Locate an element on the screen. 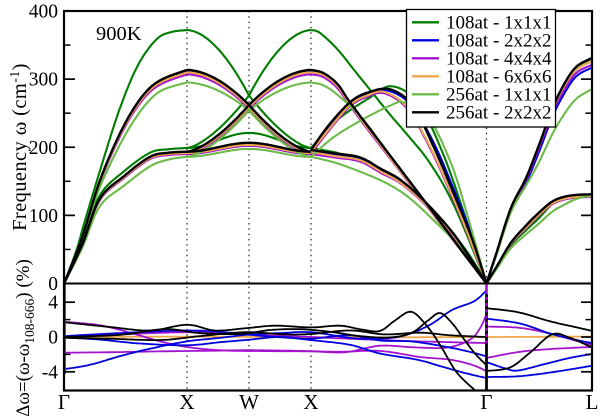 The height and width of the screenshot is (420, 600). svg-text: 200 is located at coordinates (43, 148).